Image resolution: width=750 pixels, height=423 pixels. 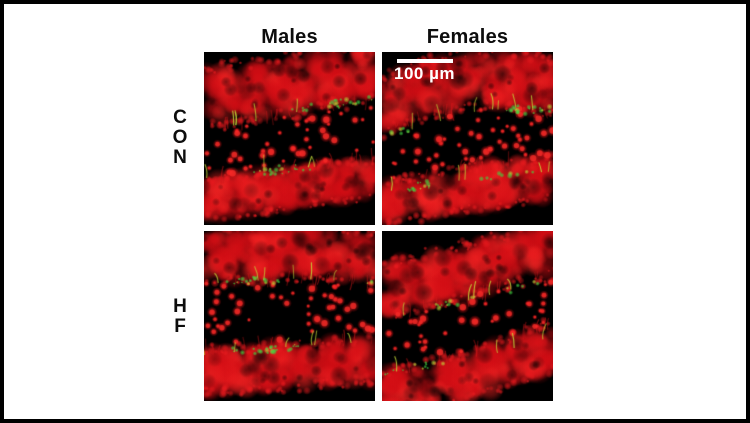 I want to click on micrograph-canvas-males-con, so click(x=289, y=138).